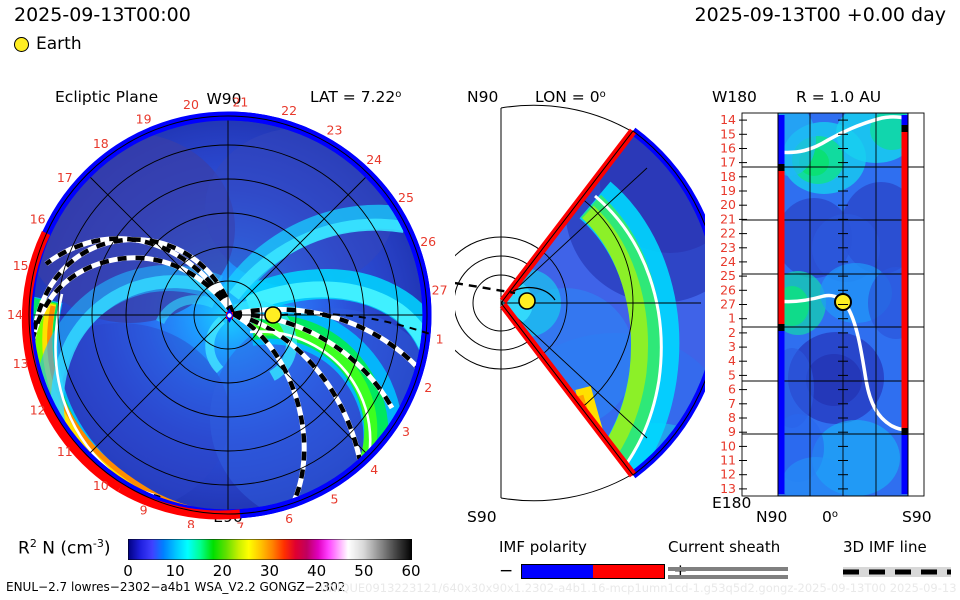 This screenshot has width=960, height=600. Describe the element at coordinates (732, 403) in the screenshot. I see `surface-y-label: 7` at that location.